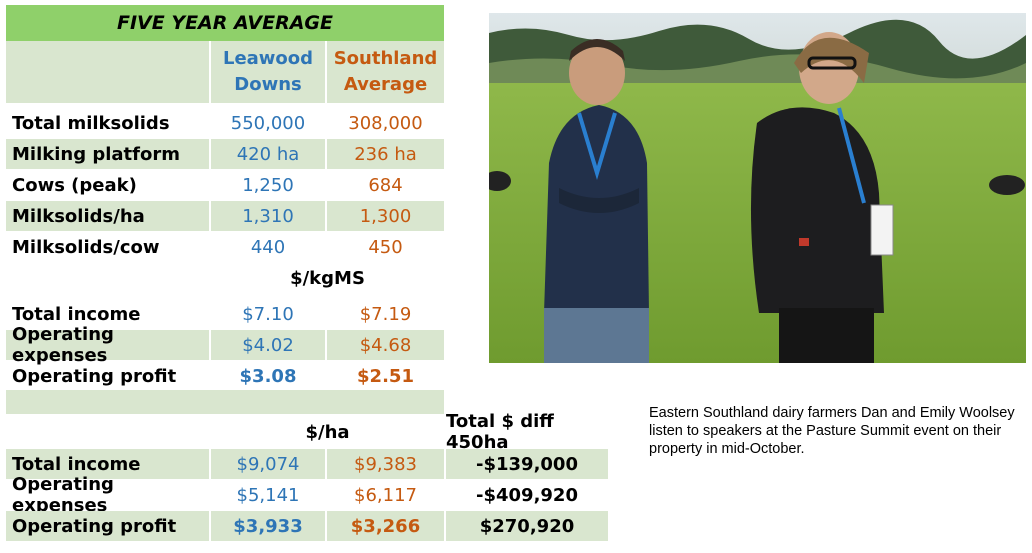 The image size is (1032, 553). I want to click on column-header-spacer, so click(107, 72).